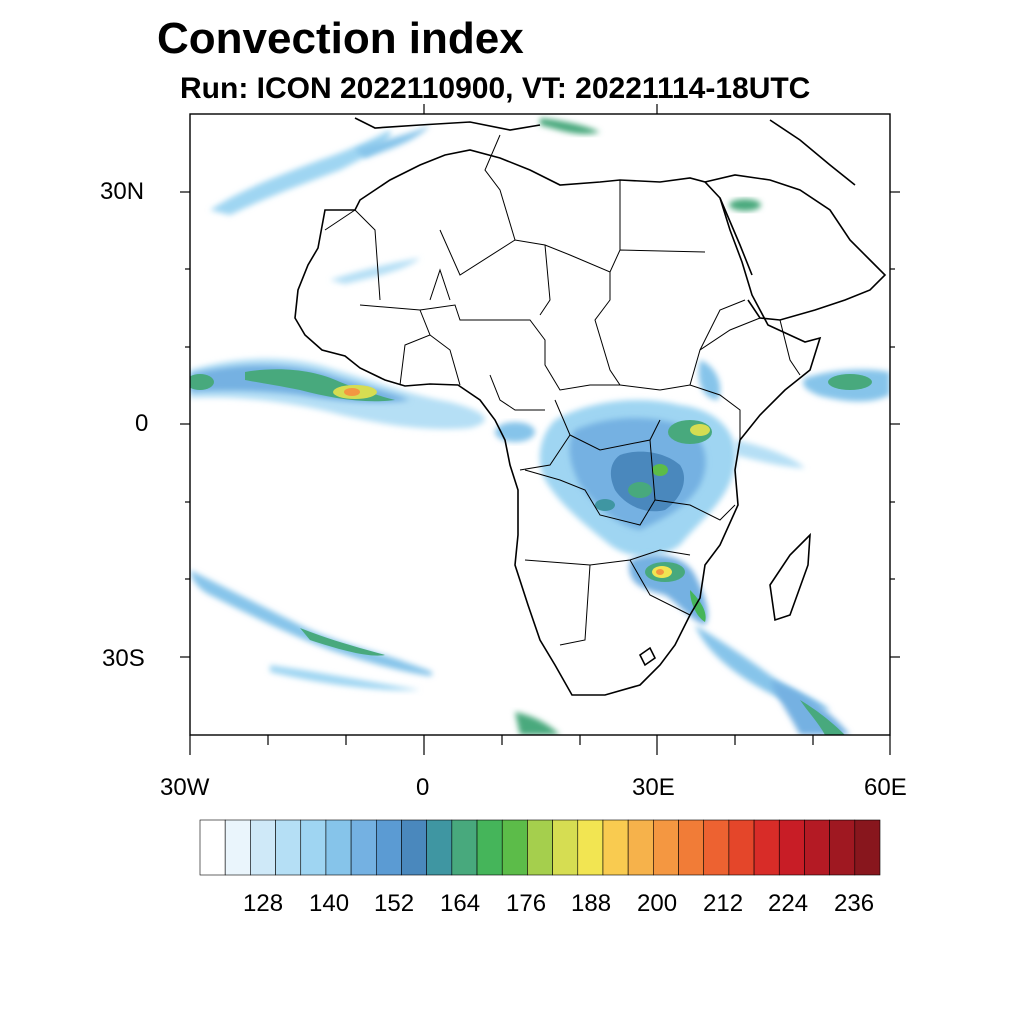  What do you see at coordinates (142, 423) in the screenshot?
I see `lat-label-0: 0` at bounding box center [142, 423].